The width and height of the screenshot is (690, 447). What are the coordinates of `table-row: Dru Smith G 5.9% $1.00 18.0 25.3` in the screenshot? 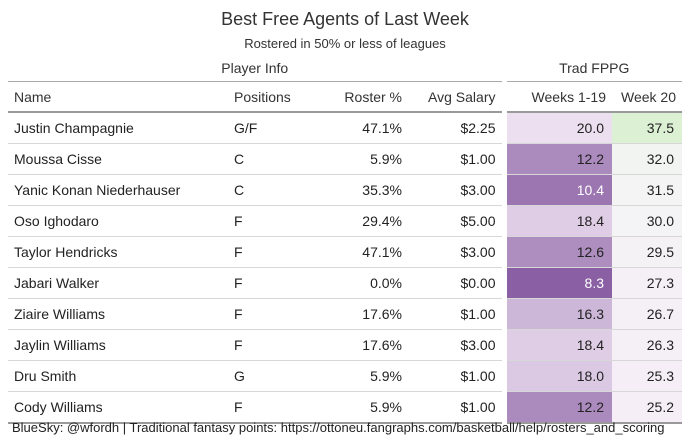 It's located at (345, 376).